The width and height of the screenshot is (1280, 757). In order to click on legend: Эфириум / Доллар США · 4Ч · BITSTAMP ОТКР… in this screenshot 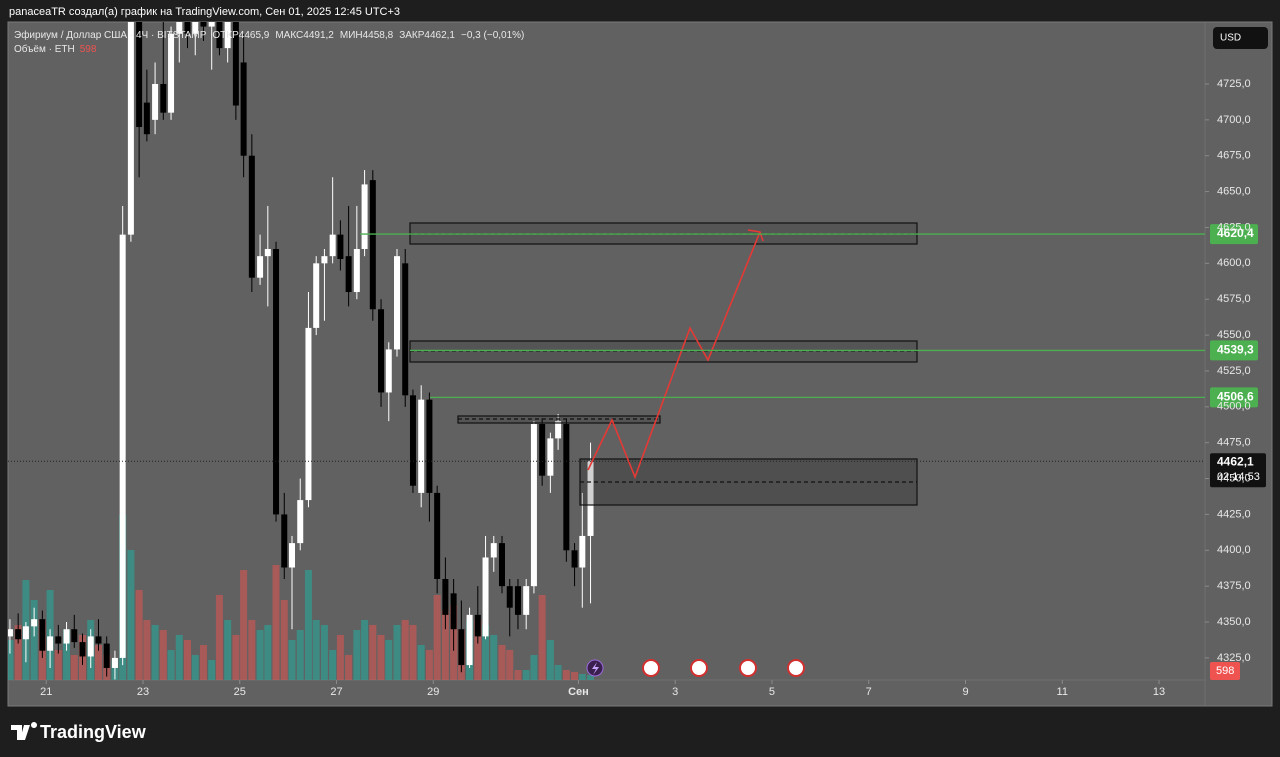, I will do `click(269, 35)`.